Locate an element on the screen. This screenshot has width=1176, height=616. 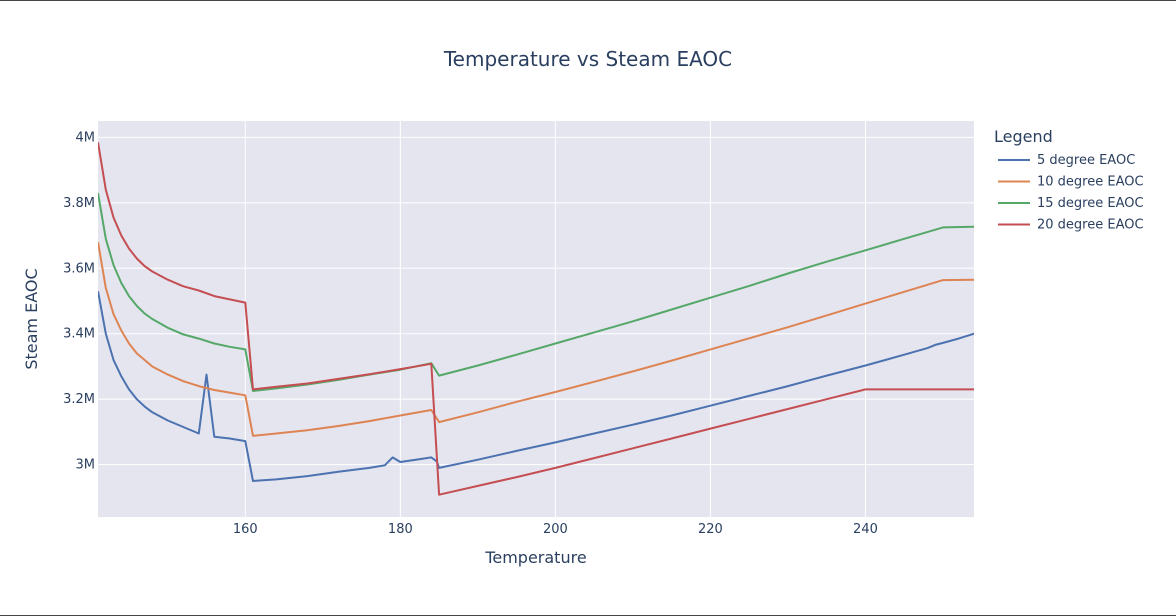
x-axis-ticks: 160 180 200 220 240 is located at coordinates (555, 529).